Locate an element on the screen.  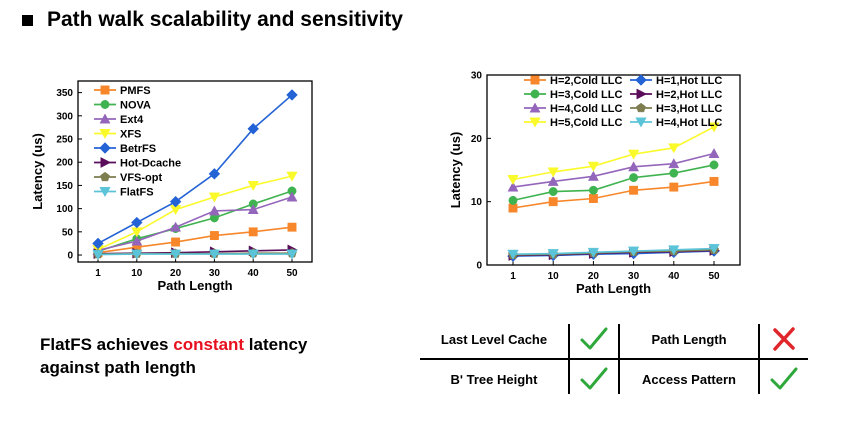
legend-label: H=2,Cold LLC is located at coordinates (586, 81).